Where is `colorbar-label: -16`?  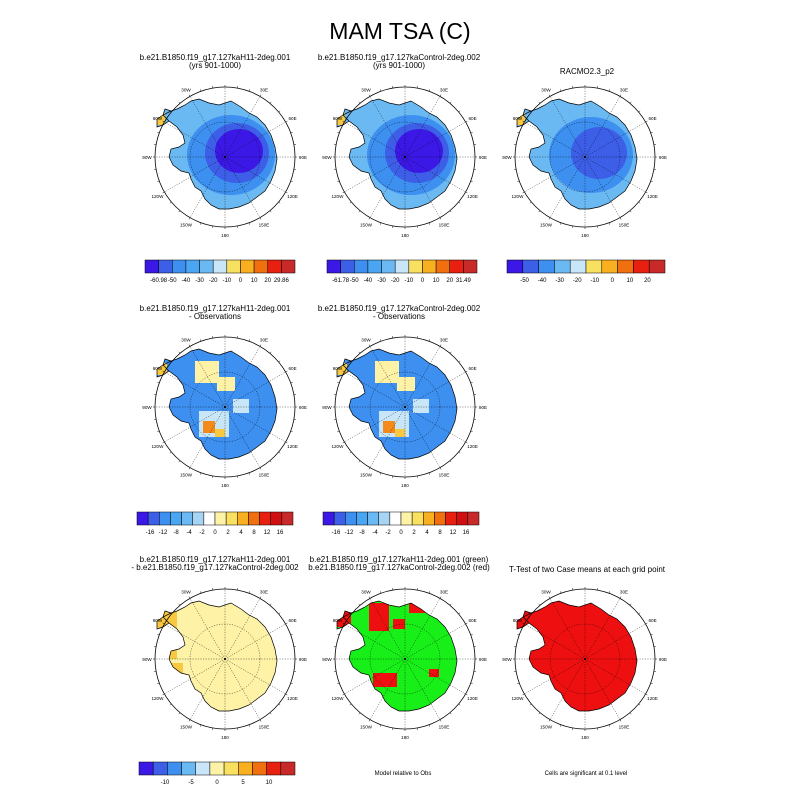 colorbar-label: -16 is located at coordinates (336, 533).